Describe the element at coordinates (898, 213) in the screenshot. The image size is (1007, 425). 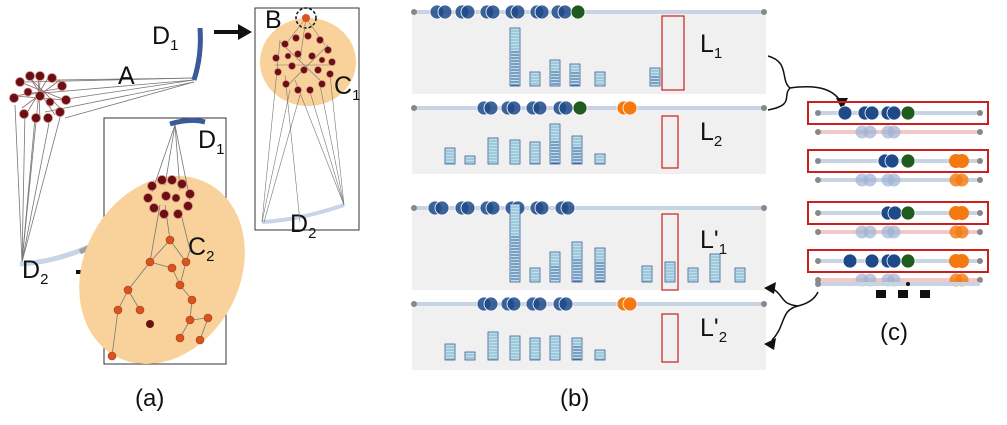
I see `comparison-box` at that location.